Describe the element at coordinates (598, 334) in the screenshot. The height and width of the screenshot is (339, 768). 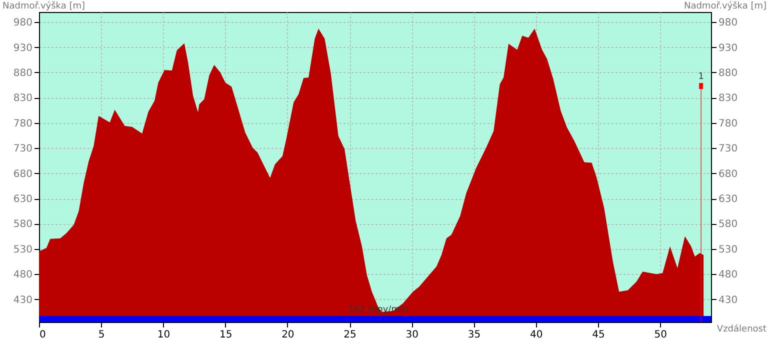
I see `x-tick-label: 45` at that location.